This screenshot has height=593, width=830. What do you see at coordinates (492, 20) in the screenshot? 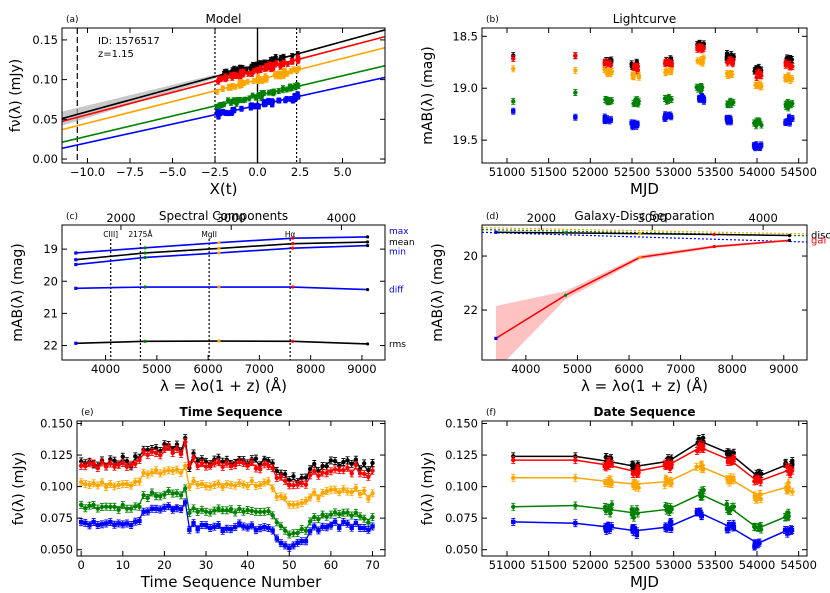
I see `panel-label: (b)` at bounding box center [492, 20].